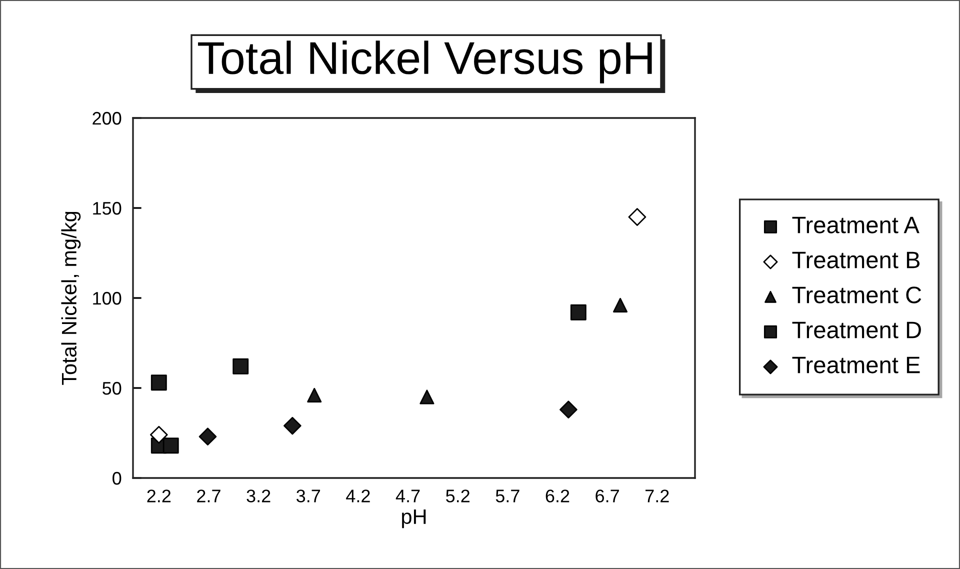  What do you see at coordinates (856, 330) in the screenshot?
I see `legend-label: Treatment D` at bounding box center [856, 330].